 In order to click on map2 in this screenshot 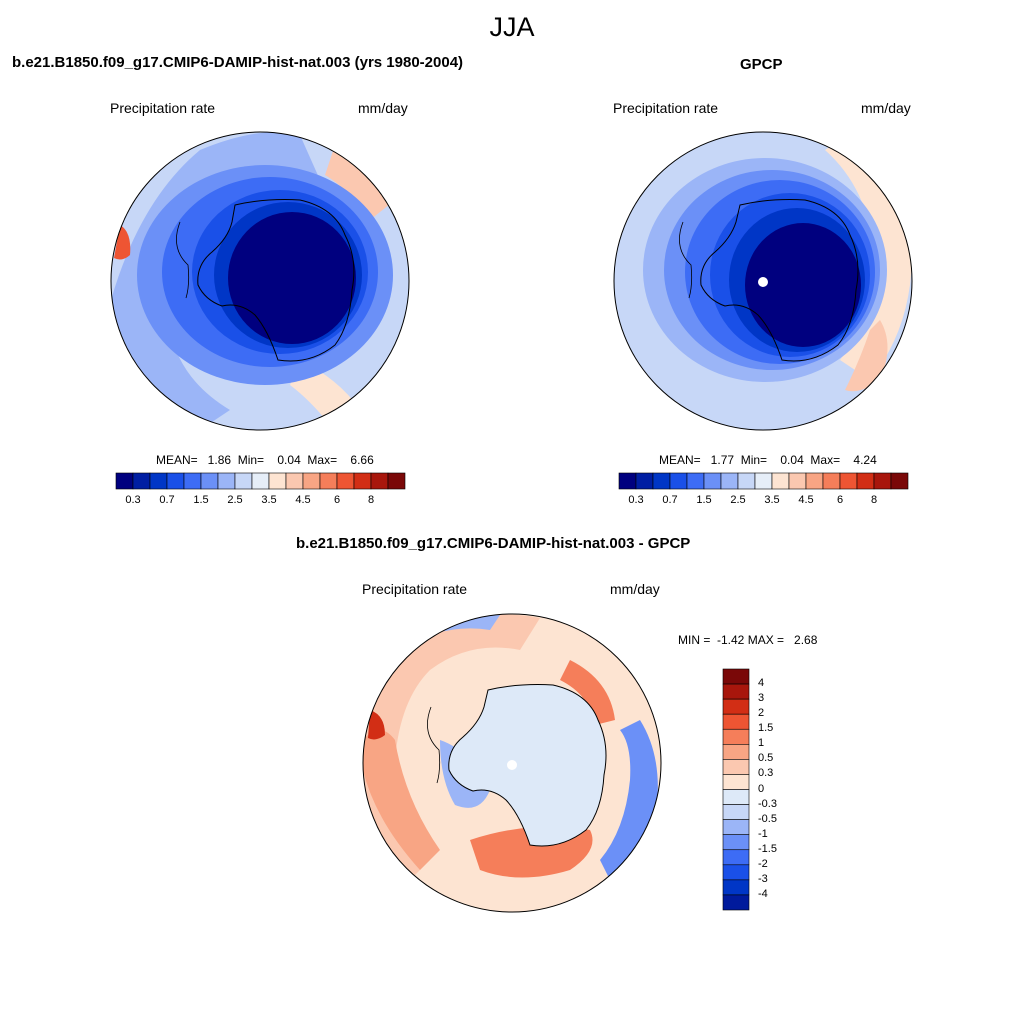, I will do `click(763, 281)`.